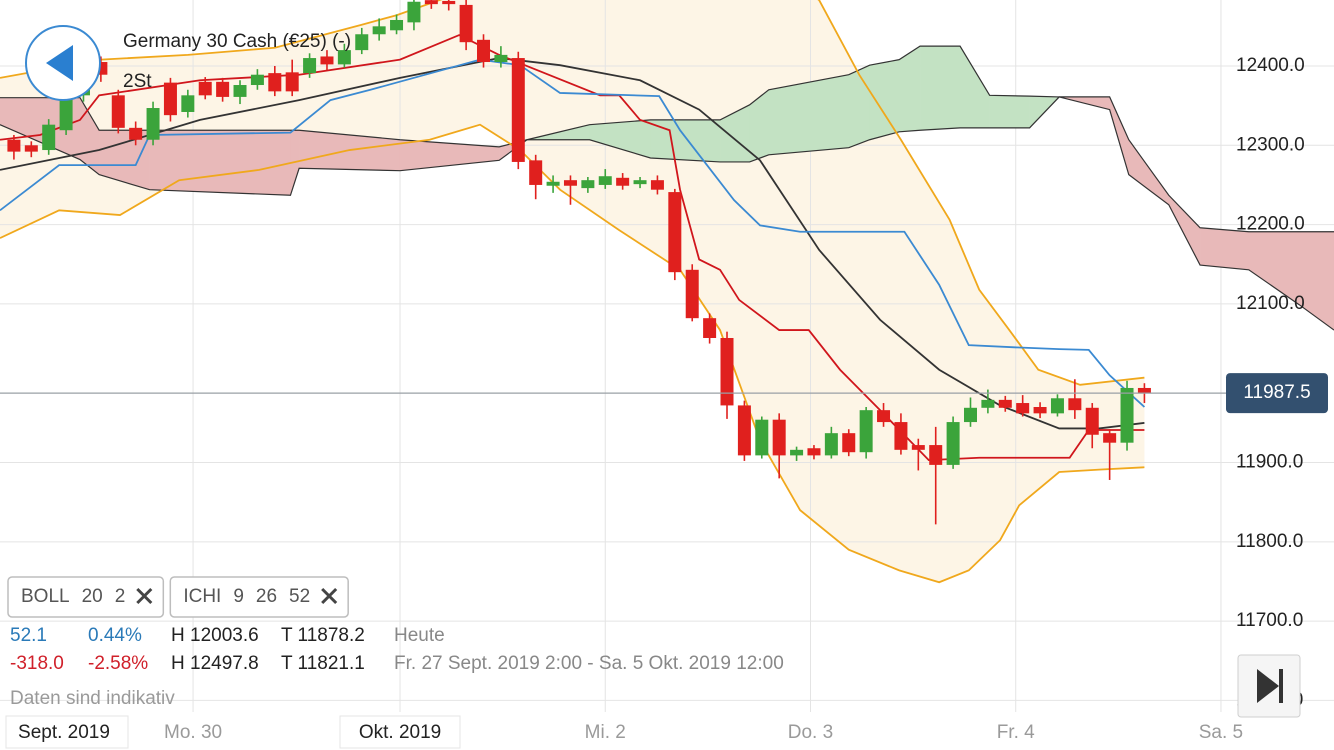 The image size is (1334, 750). Describe the element at coordinates (238, 596) in the screenshot. I see `indicator-param: 9` at that location.